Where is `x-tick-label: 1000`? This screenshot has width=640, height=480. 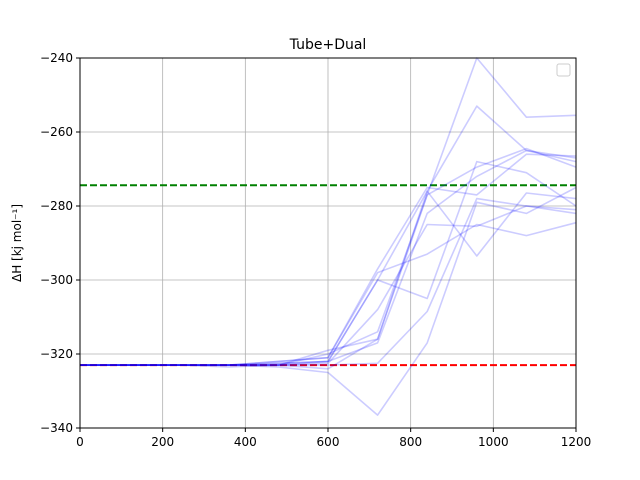 x-tick-label: 1000 is located at coordinates (493, 442).